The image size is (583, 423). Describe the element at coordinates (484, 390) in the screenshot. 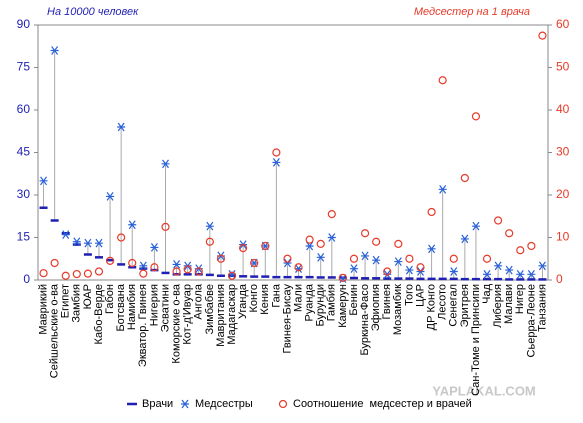

I see `watermark: YAPLAKAL.COM` at that location.